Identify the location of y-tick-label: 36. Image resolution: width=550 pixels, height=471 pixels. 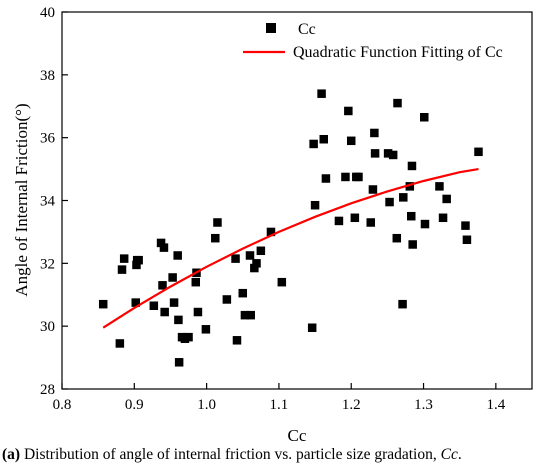
(48, 139).